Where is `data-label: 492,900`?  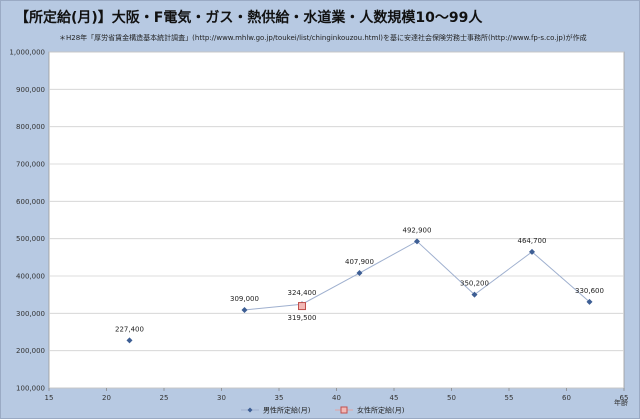
data-label: 492,900 is located at coordinates (417, 230).